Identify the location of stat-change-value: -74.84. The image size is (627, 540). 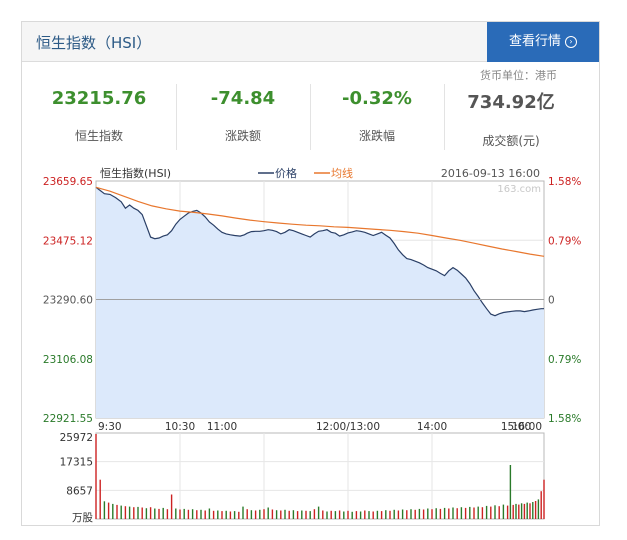
(243, 98).